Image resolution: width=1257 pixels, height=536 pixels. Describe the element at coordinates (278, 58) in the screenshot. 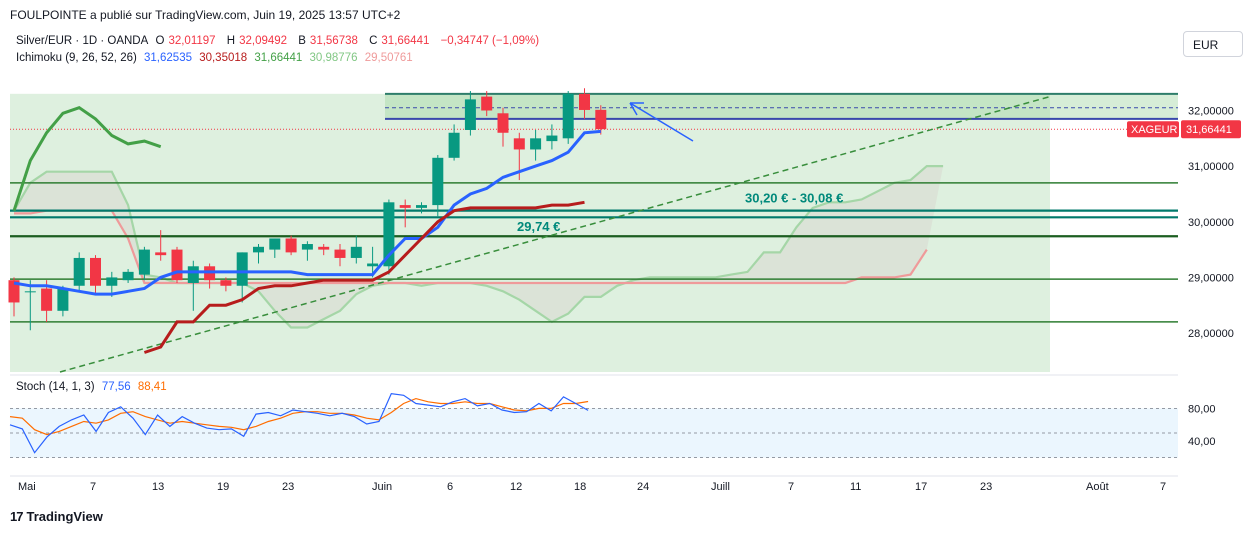

I see `ichimoku-chikou-value: 31,66441` at that location.